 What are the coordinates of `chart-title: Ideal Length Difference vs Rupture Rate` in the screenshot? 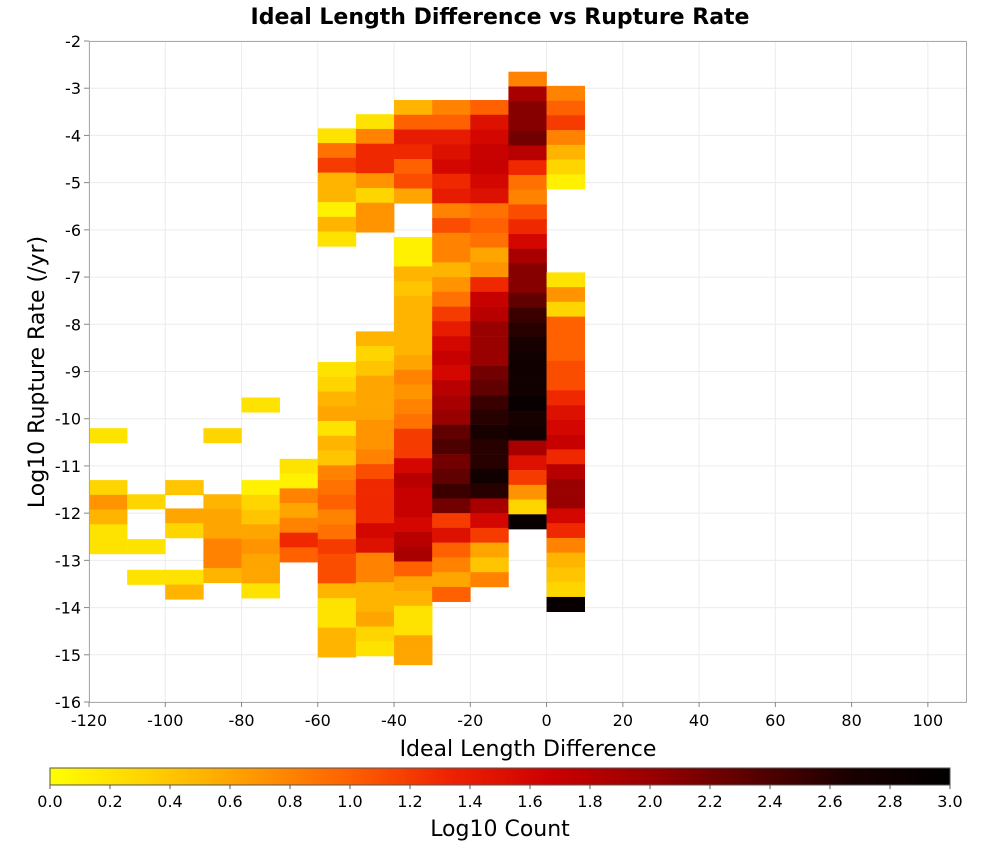 It's located at (500, 17).